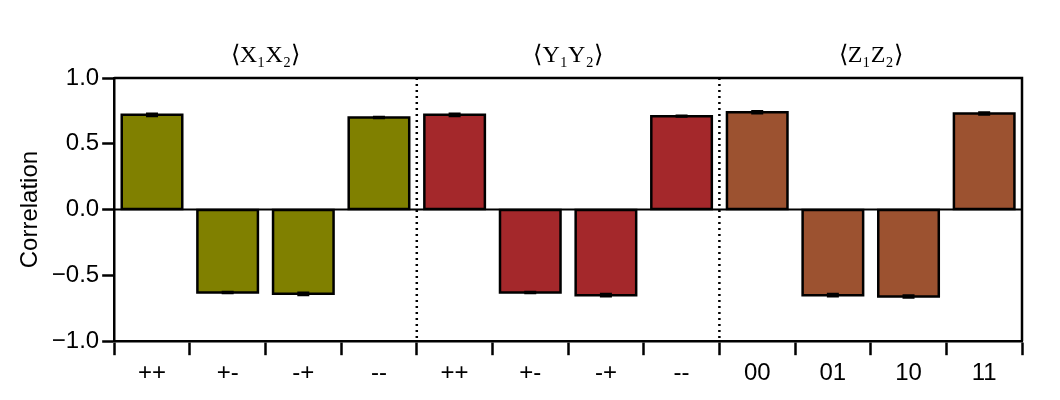 The height and width of the screenshot is (400, 1060). What do you see at coordinates (984, 372) in the screenshot?
I see `x-tick-label: 11` at bounding box center [984, 372].